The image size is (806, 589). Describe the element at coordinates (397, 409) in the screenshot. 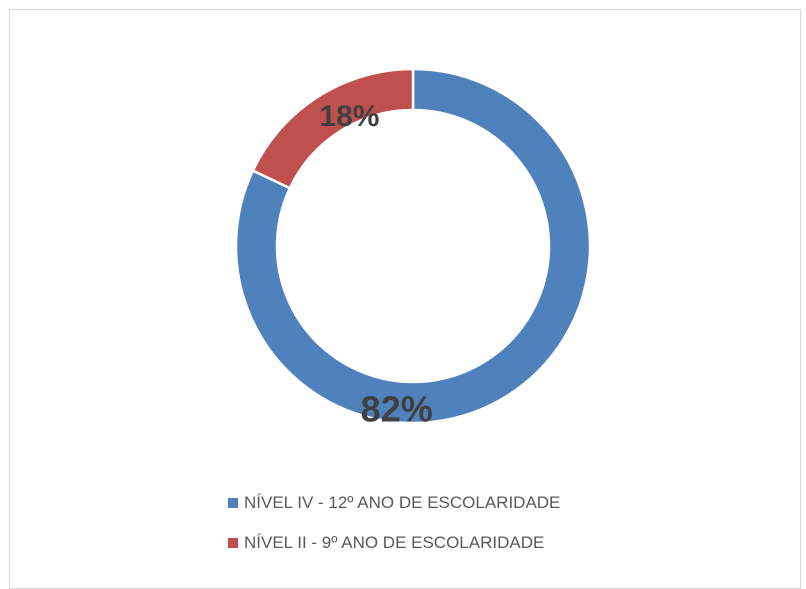

I see `data-label-nivel-iv: 82%` at that location.